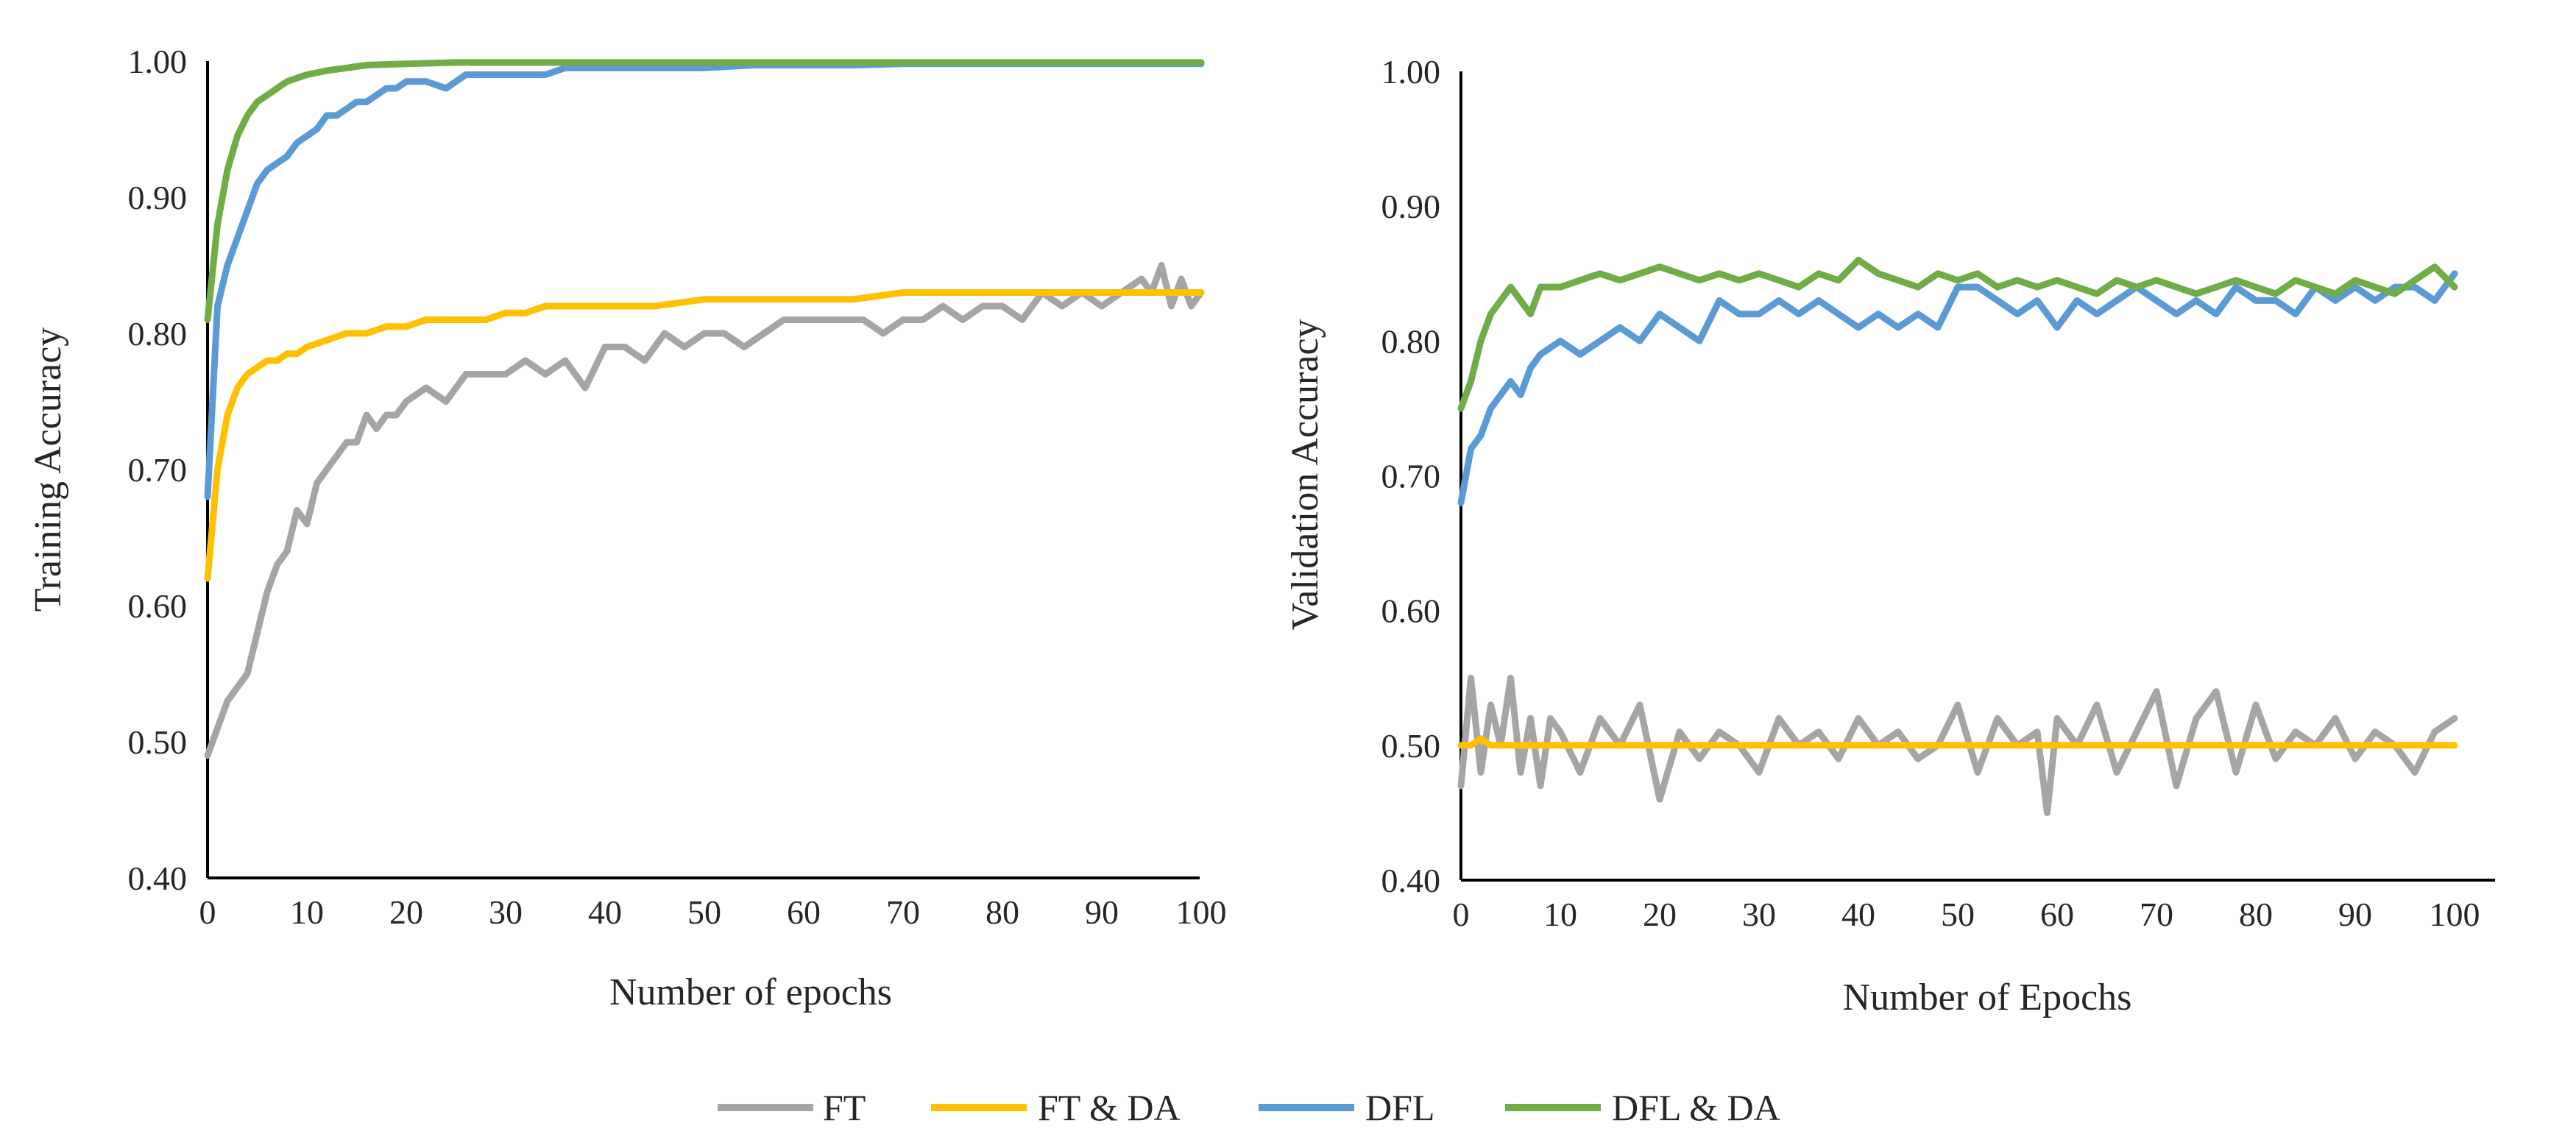 This screenshot has height=1148, width=2576. What do you see at coordinates (1988, 998) in the screenshot?
I see `x-axis-title: Number of Epochs` at bounding box center [1988, 998].